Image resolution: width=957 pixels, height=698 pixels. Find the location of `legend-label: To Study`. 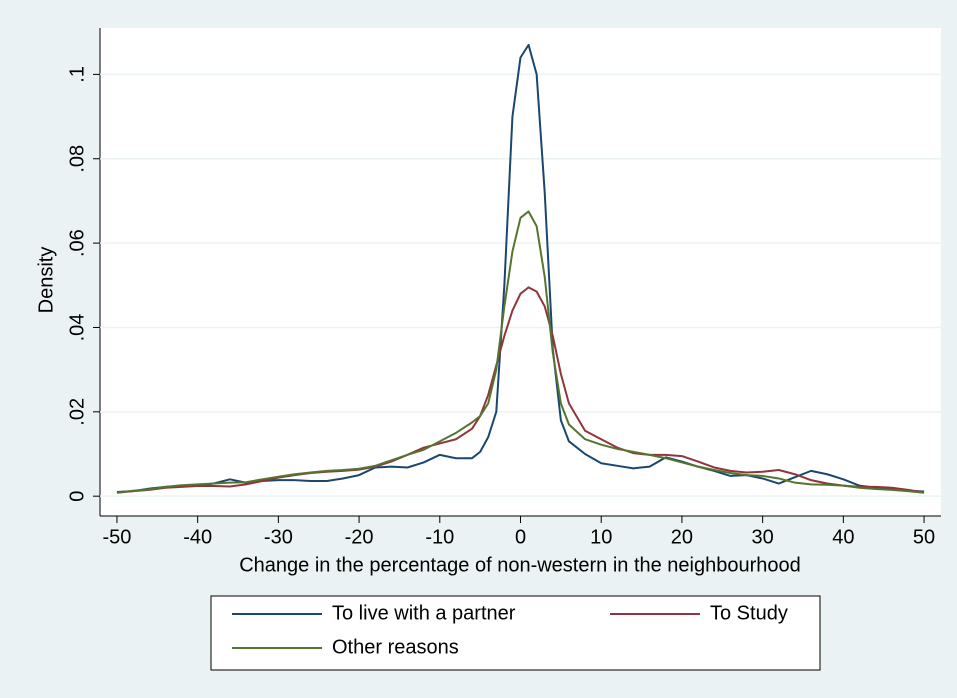

legend-label: To Study is located at coordinates (749, 613).